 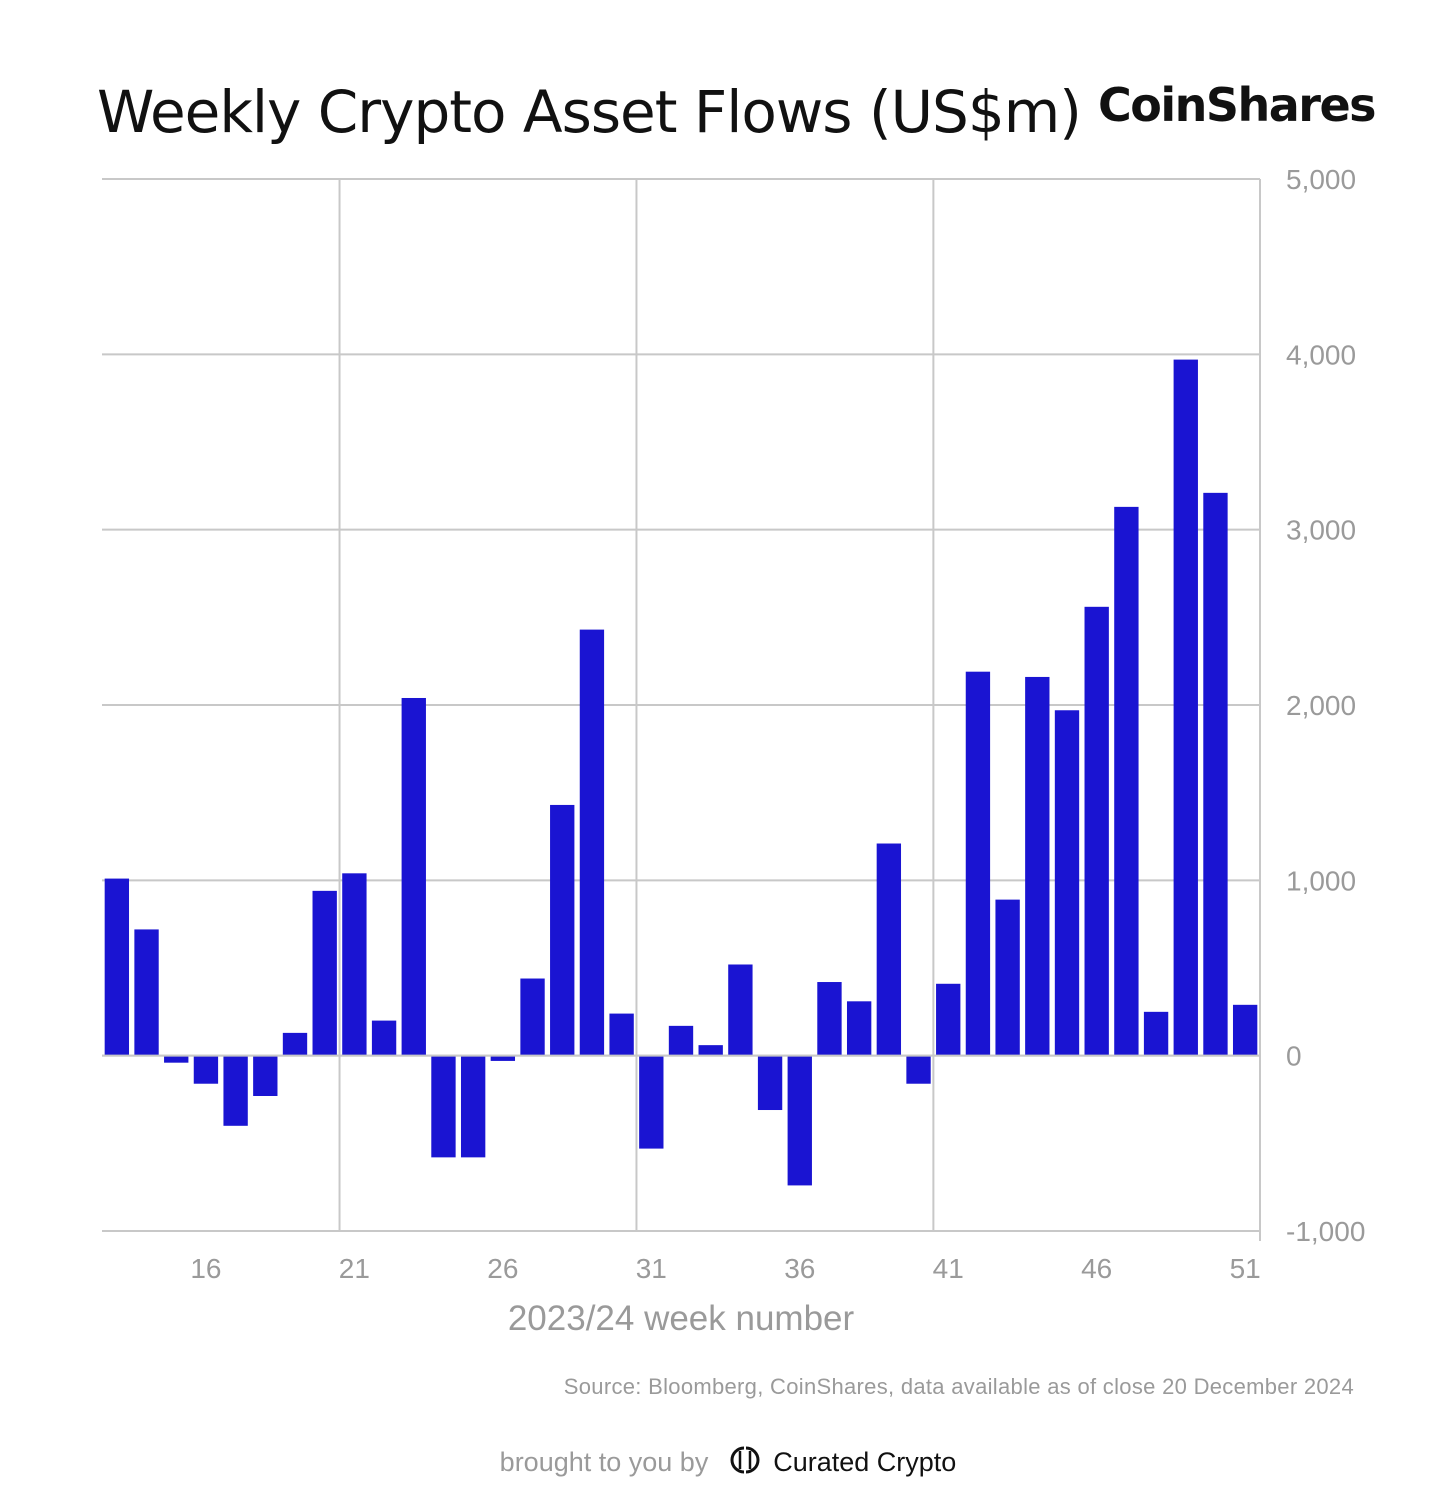 What do you see at coordinates (799, 1268) in the screenshot?
I see `x-tick-label: 36` at bounding box center [799, 1268].